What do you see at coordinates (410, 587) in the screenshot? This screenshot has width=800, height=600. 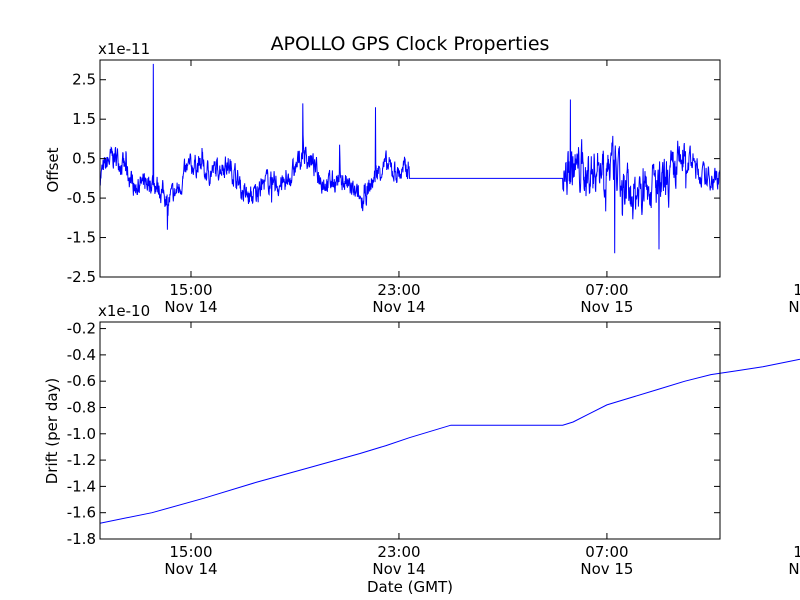 I see `x-axis-label: Date (GMT)` at bounding box center [410, 587].